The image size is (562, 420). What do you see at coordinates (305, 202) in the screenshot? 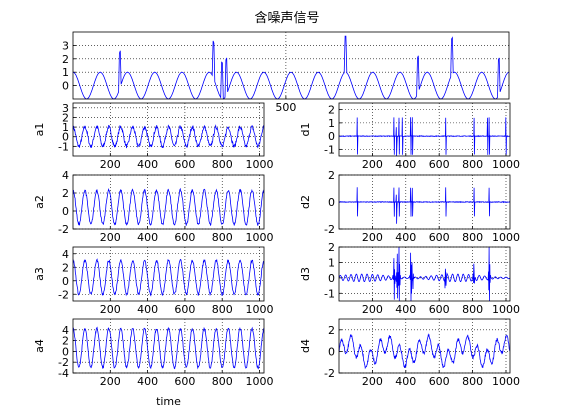
I see `y-axis-label: d2` at bounding box center [305, 202].